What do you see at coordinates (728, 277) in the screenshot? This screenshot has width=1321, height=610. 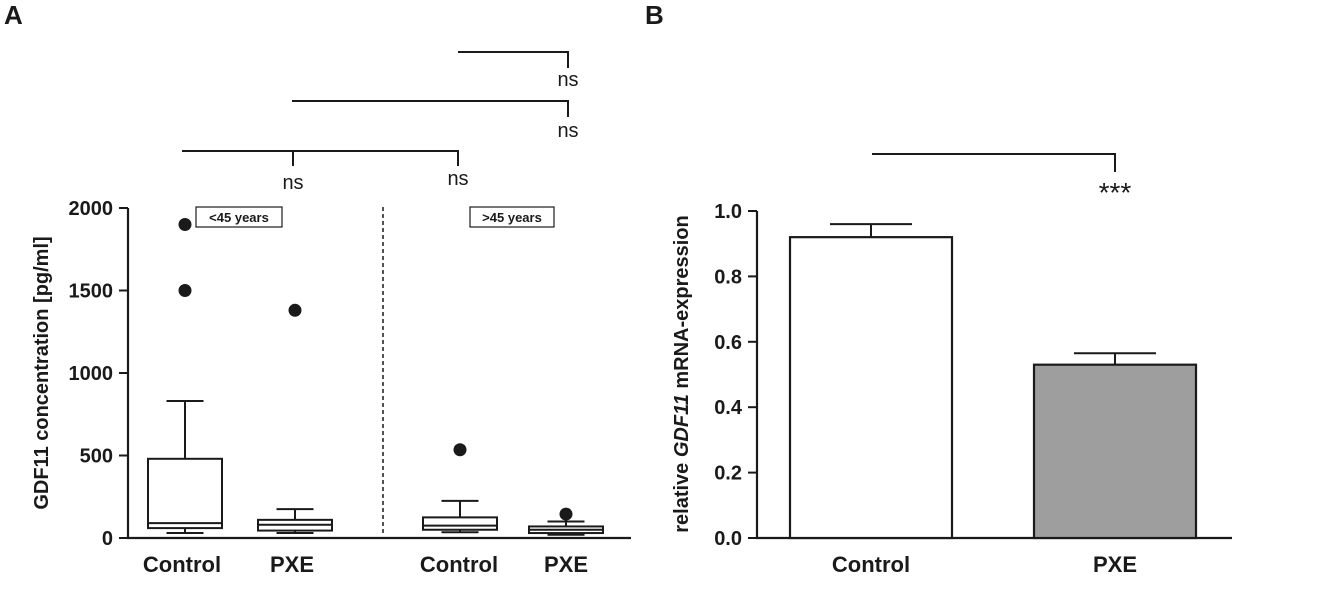 I see `y-tick-label: 0.8` at bounding box center [728, 277].